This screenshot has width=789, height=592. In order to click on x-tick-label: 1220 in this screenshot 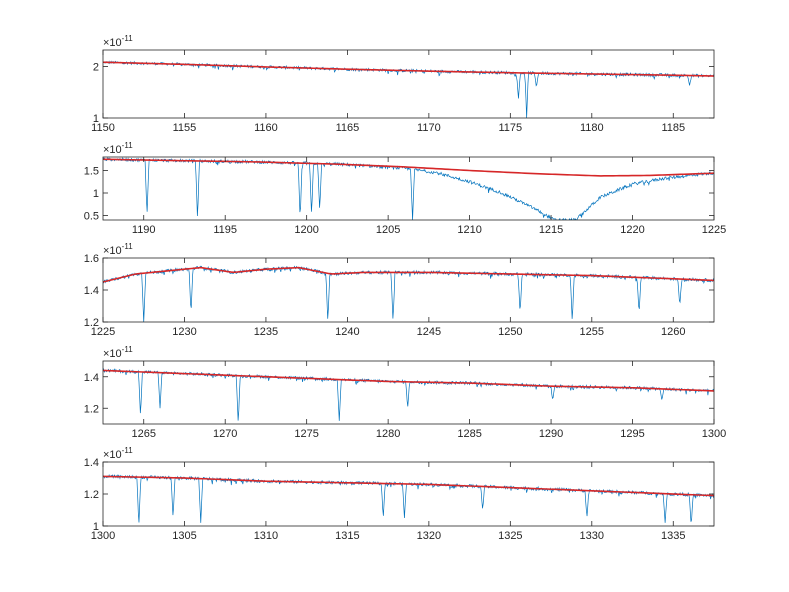, I will do `click(632, 230)`.